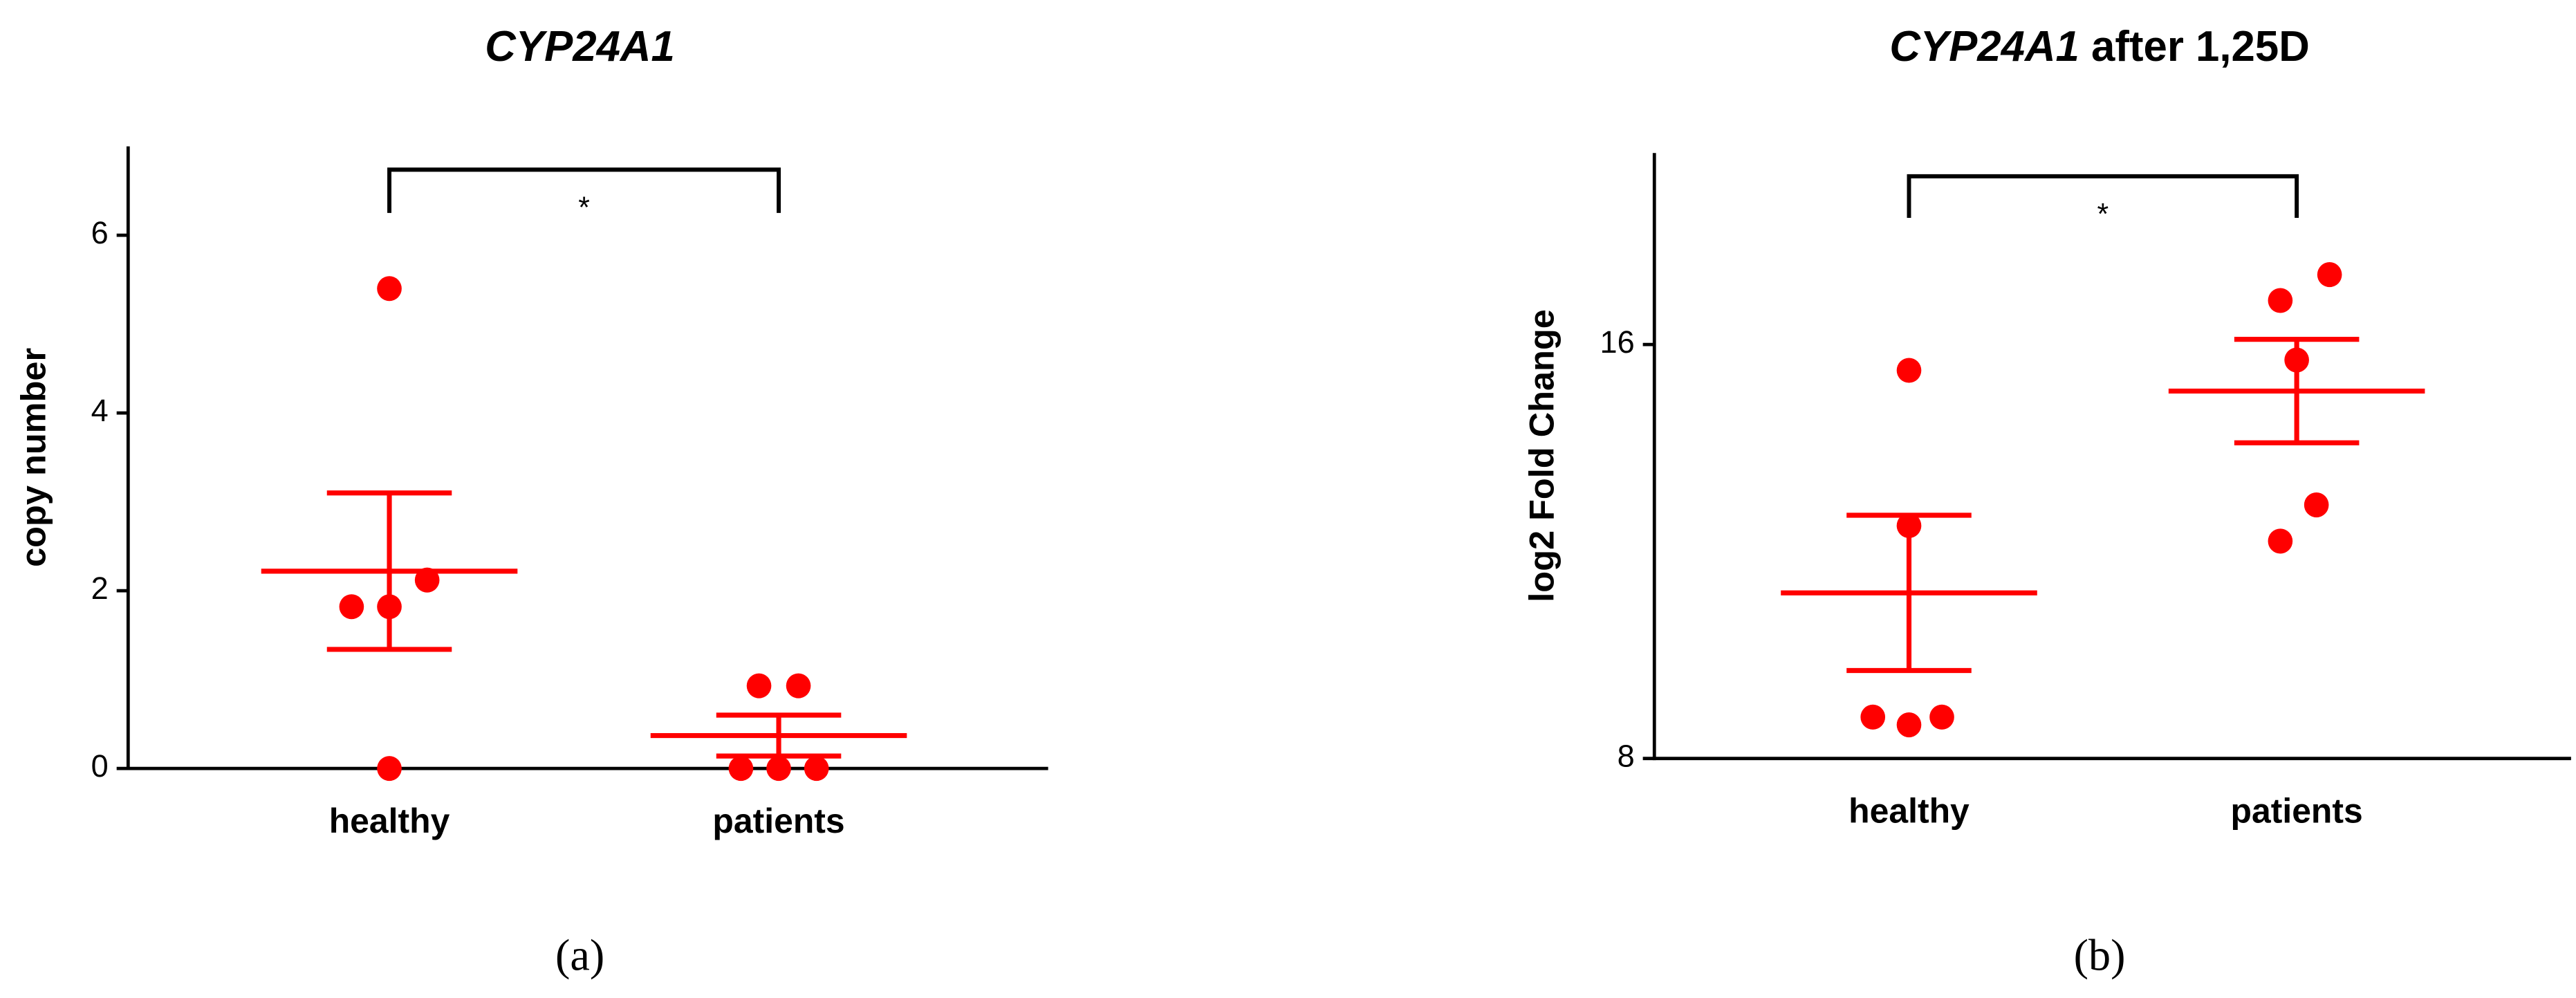 The height and width of the screenshot is (998, 2576). Describe the element at coordinates (1618, 342) in the screenshot. I see `y-tick-label: 16` at that location.